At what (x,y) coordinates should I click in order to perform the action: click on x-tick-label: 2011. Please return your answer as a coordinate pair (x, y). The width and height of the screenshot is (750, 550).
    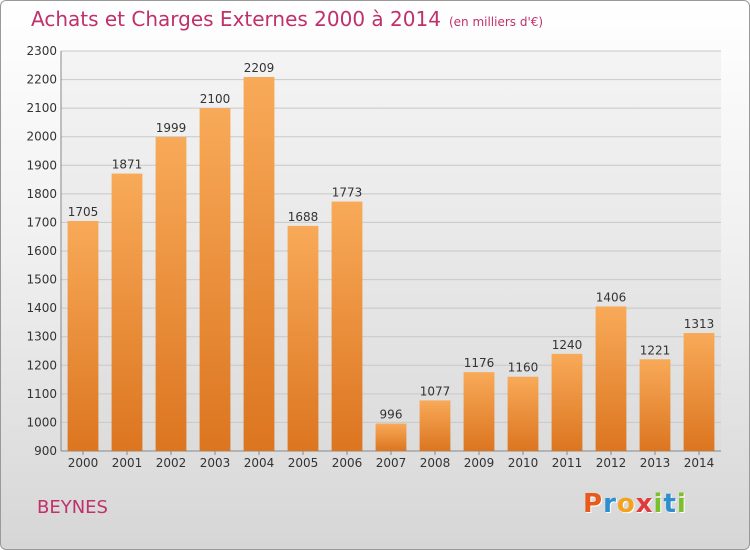
    Looking at the image, I should click on (567, 463).